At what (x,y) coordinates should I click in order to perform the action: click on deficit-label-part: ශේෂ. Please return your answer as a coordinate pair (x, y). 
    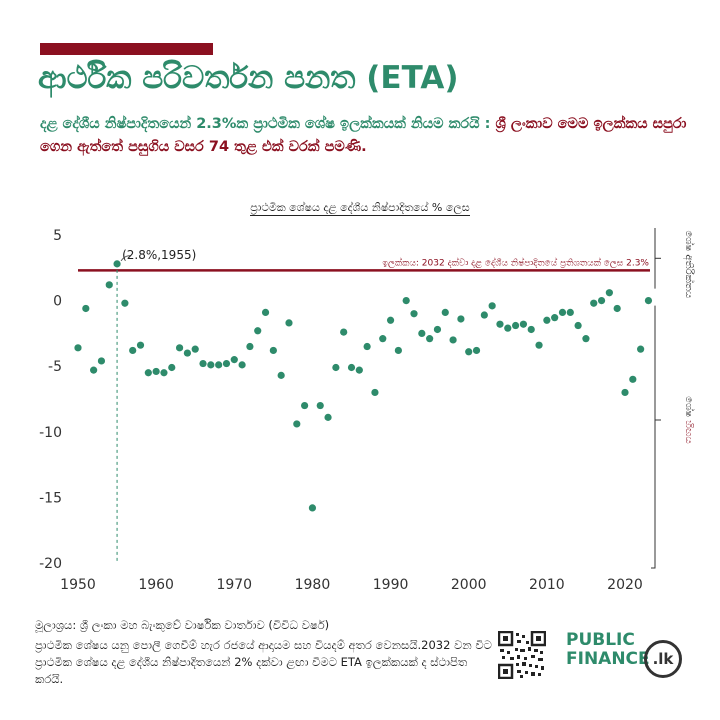
    Looking at the image, I should click on (689, 408).